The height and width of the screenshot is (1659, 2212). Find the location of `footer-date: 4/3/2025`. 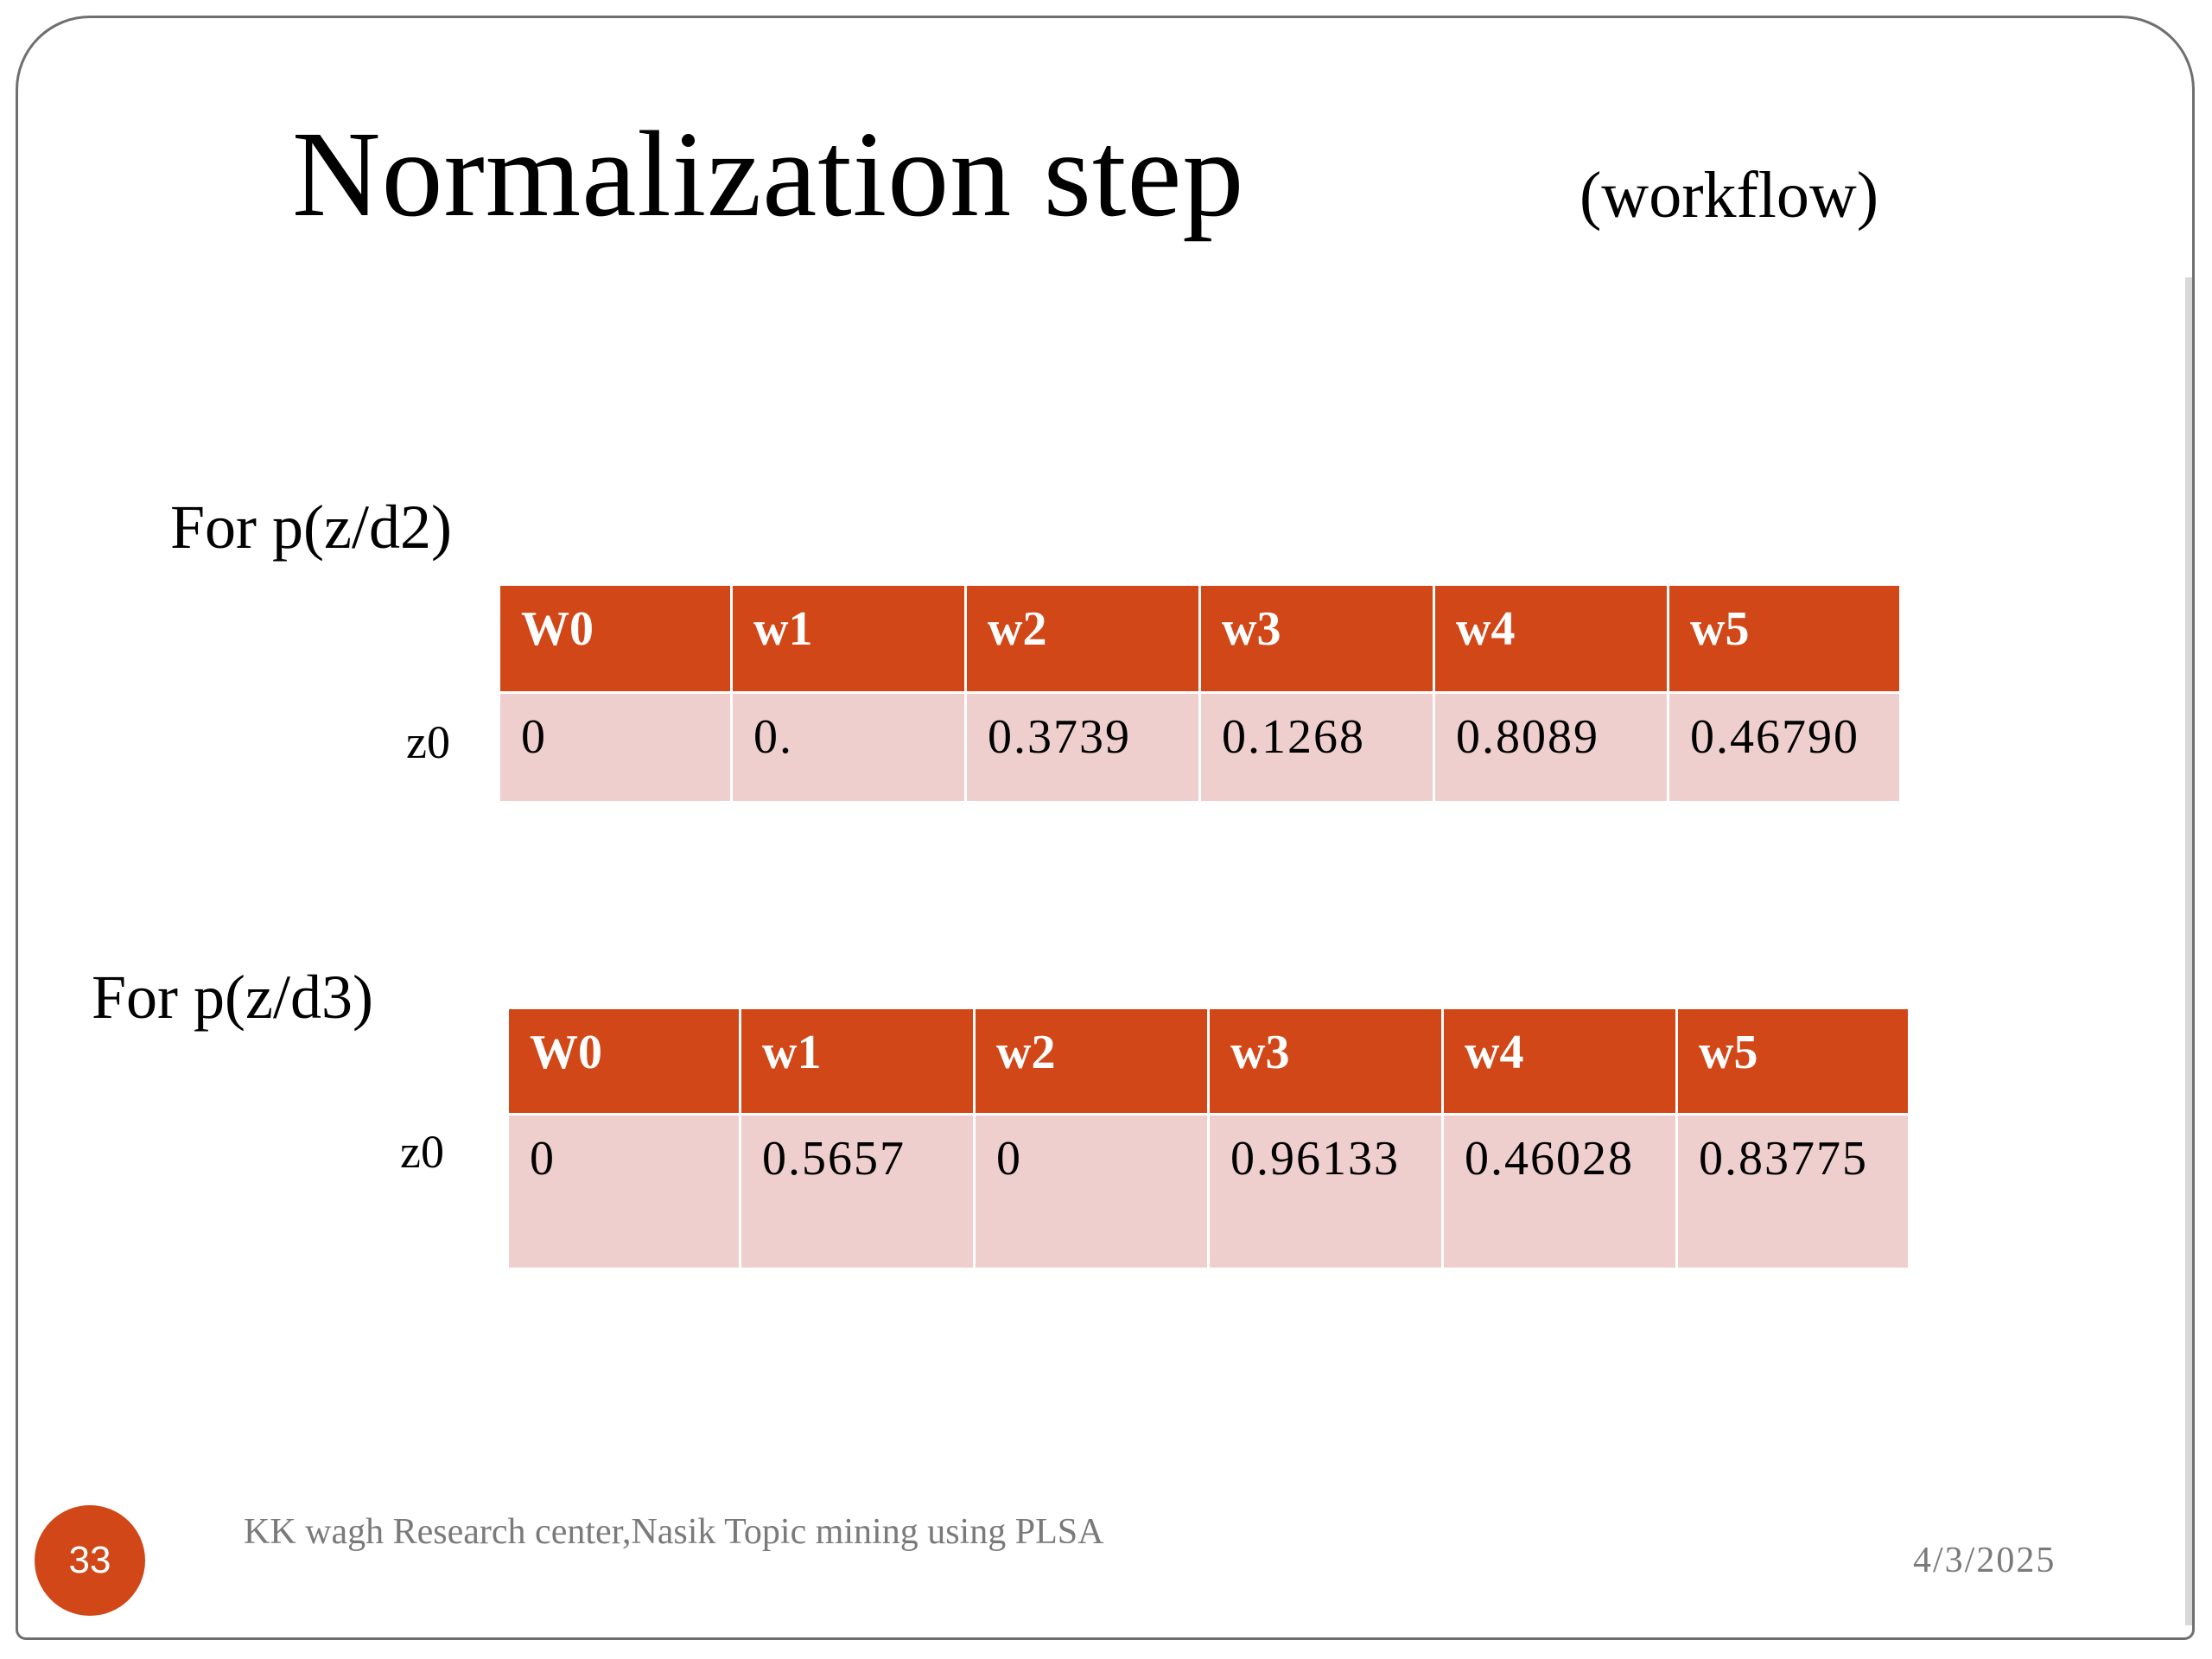

footer-date: 4/3/2025 is located at coordinates (1984, 1560).